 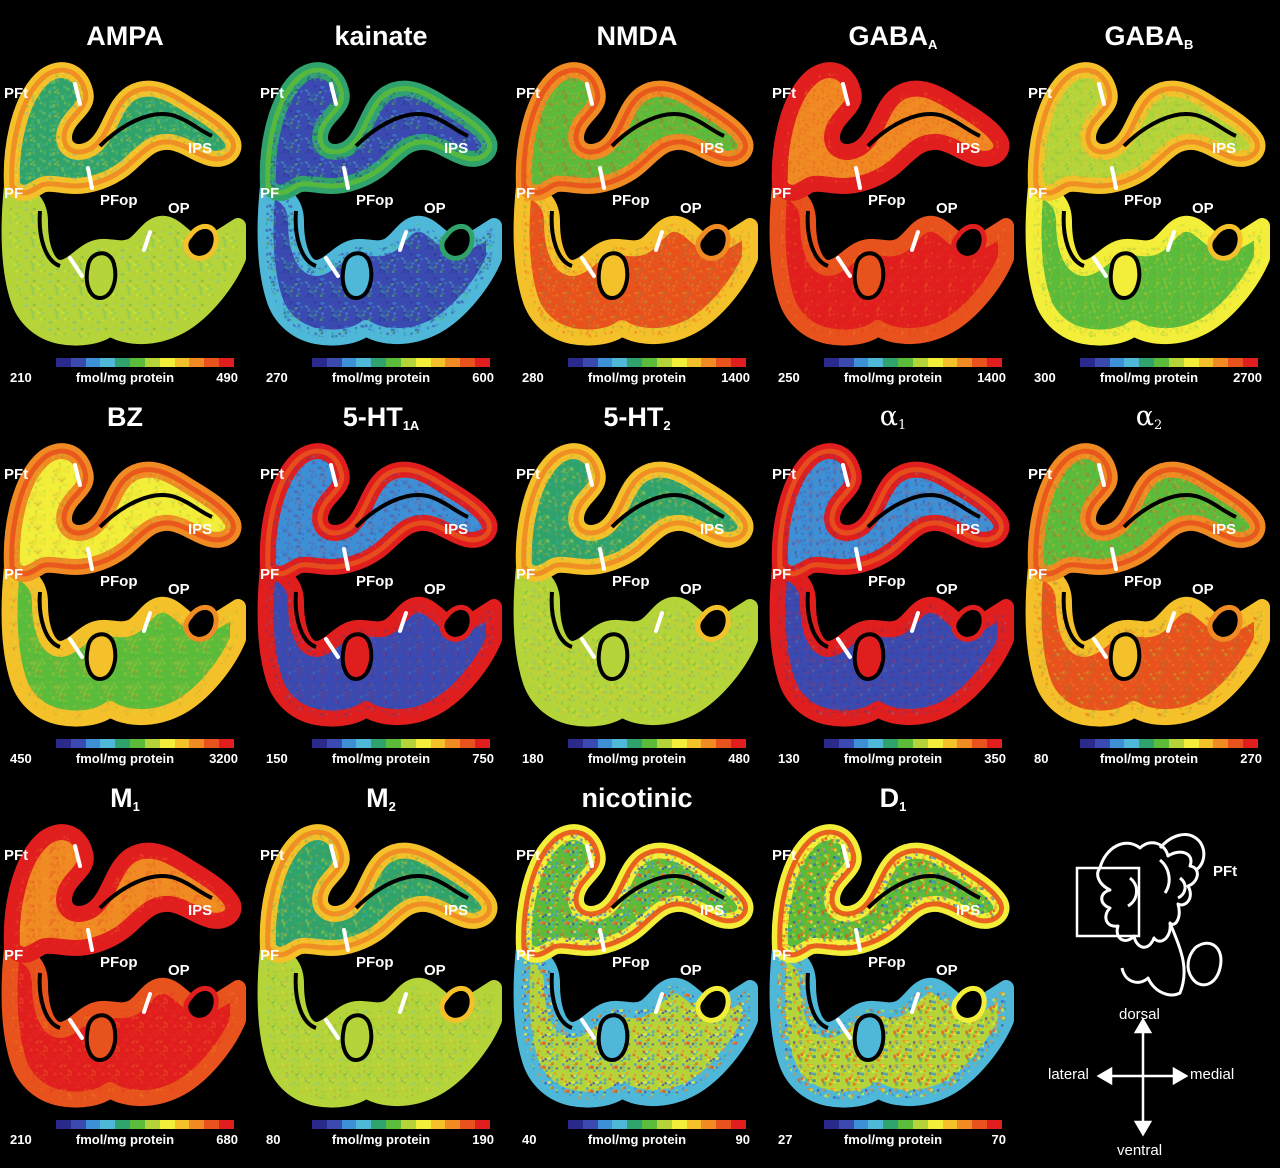 What do you see at coordinates (902, 425) in the screenshot?
I see `panel-title-subscript: 1` at bounding box center [902, 425].